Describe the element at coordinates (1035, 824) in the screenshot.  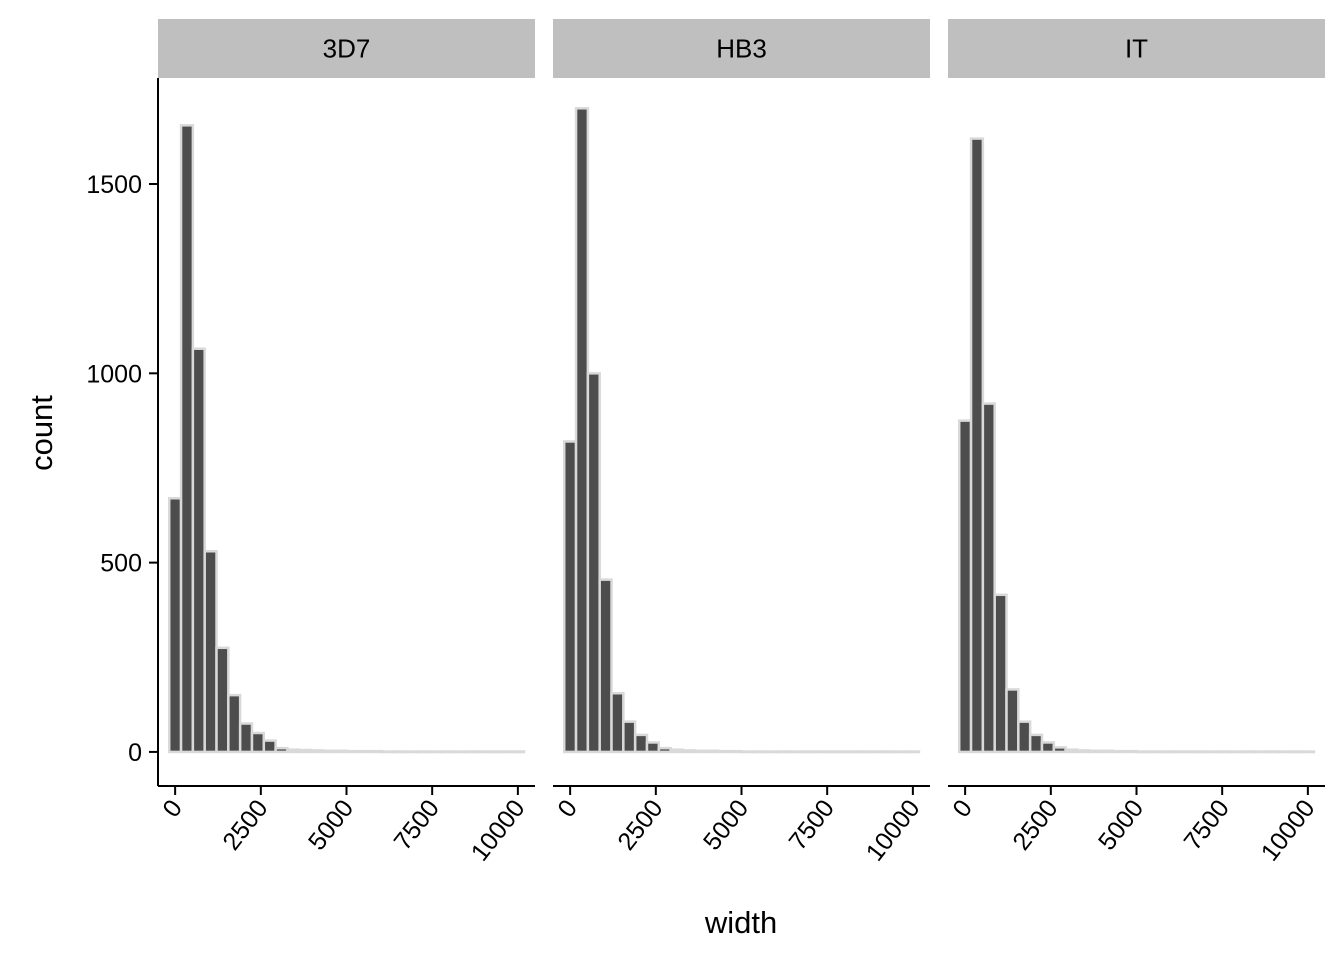
I see `x-tick-label-2-1: 2500` at that location.